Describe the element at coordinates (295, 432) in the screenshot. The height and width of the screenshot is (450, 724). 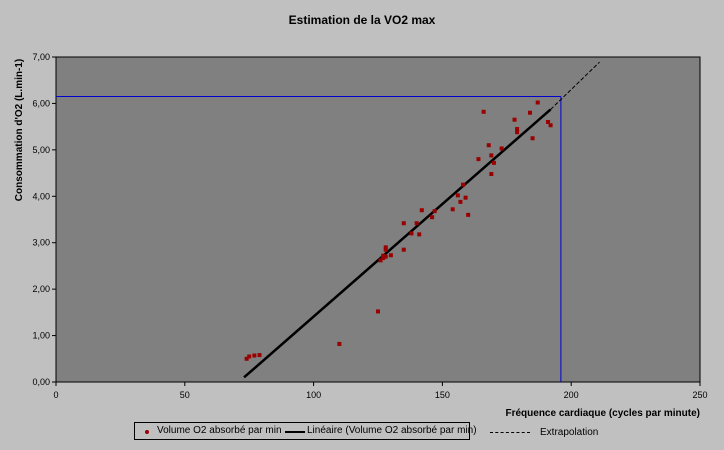
I see `legend-marker-linear` at that location.